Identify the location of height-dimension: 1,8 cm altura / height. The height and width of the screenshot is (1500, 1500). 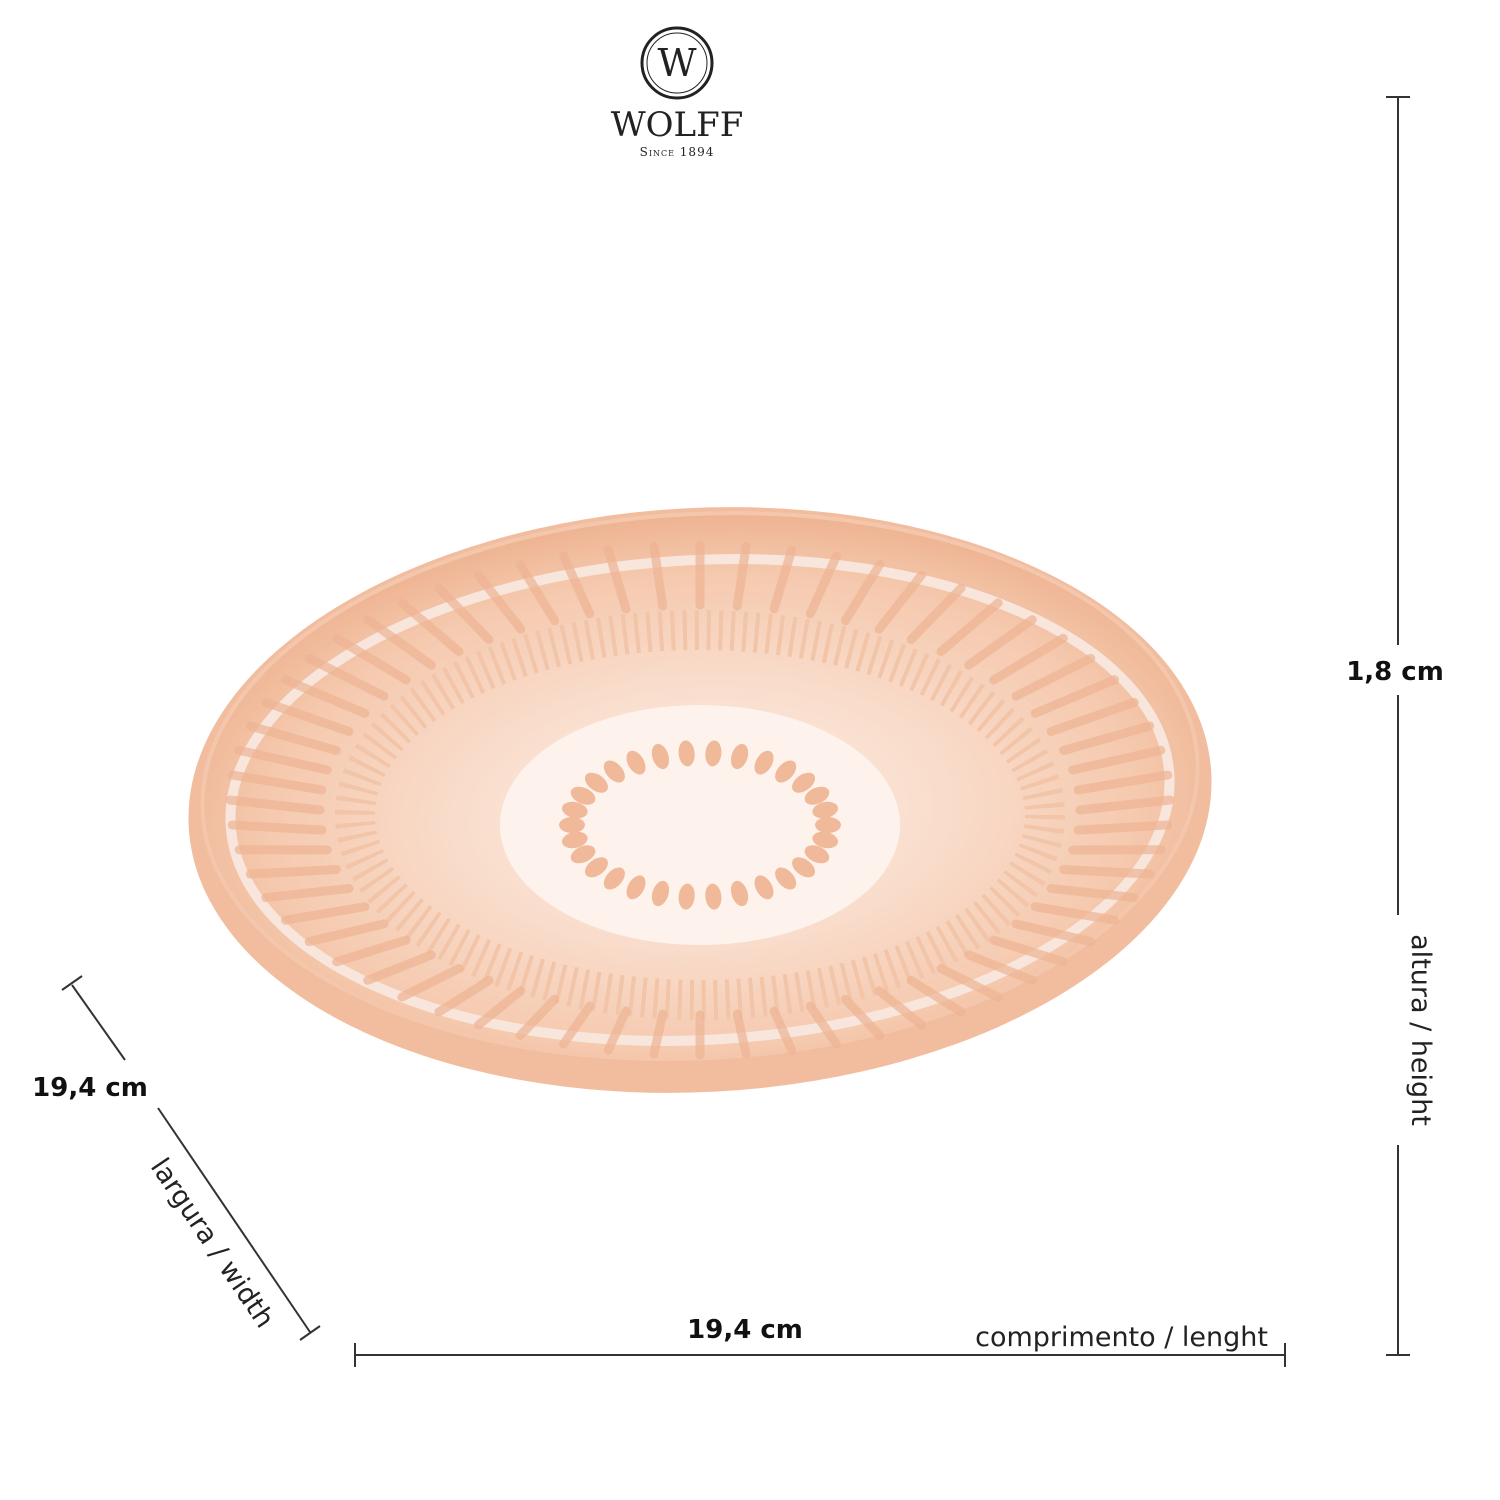
(1395, 726).